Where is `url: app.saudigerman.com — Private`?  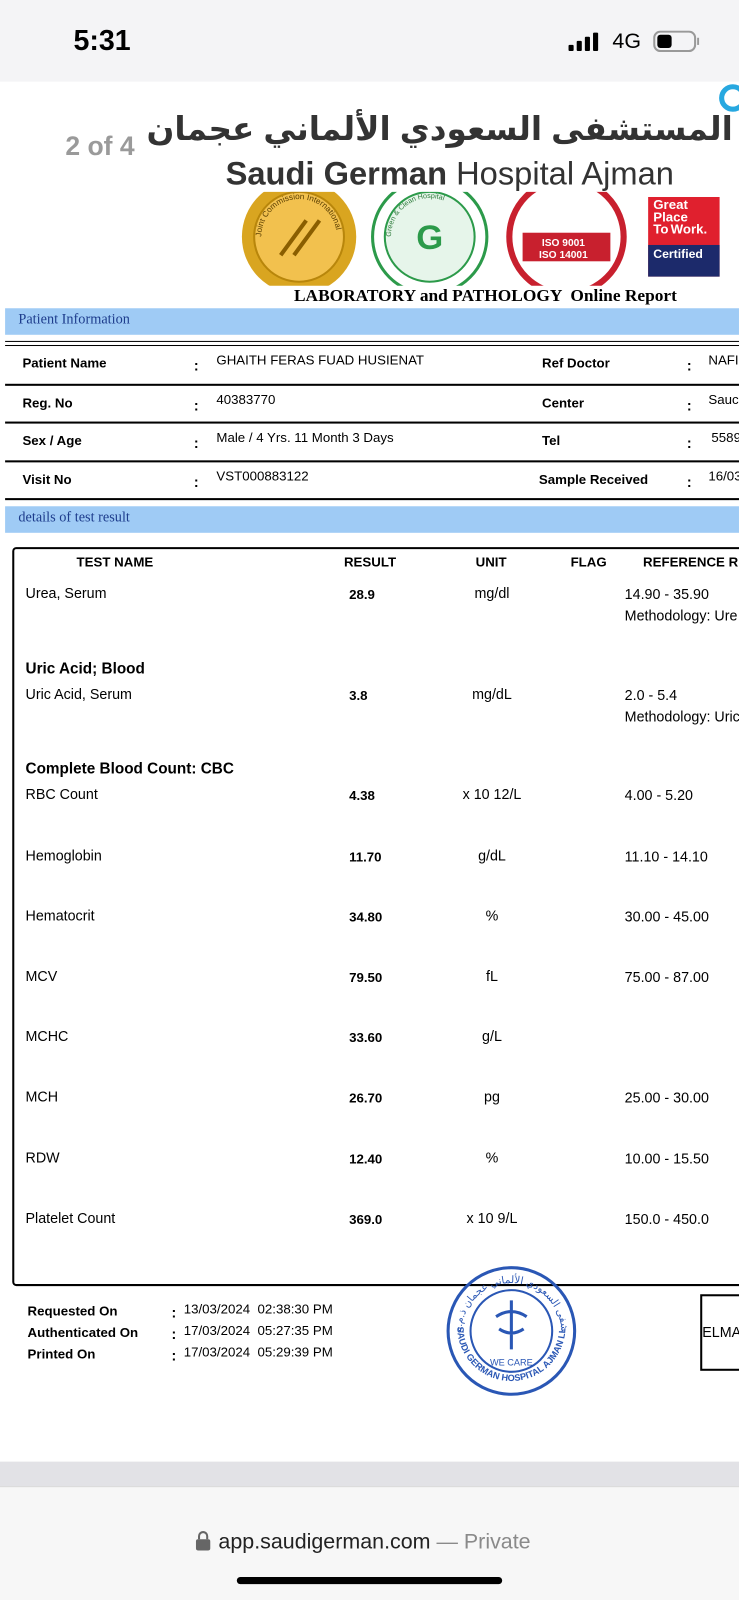
url: app.saudigerman.com — Private is located at coordinates (374, 1541).